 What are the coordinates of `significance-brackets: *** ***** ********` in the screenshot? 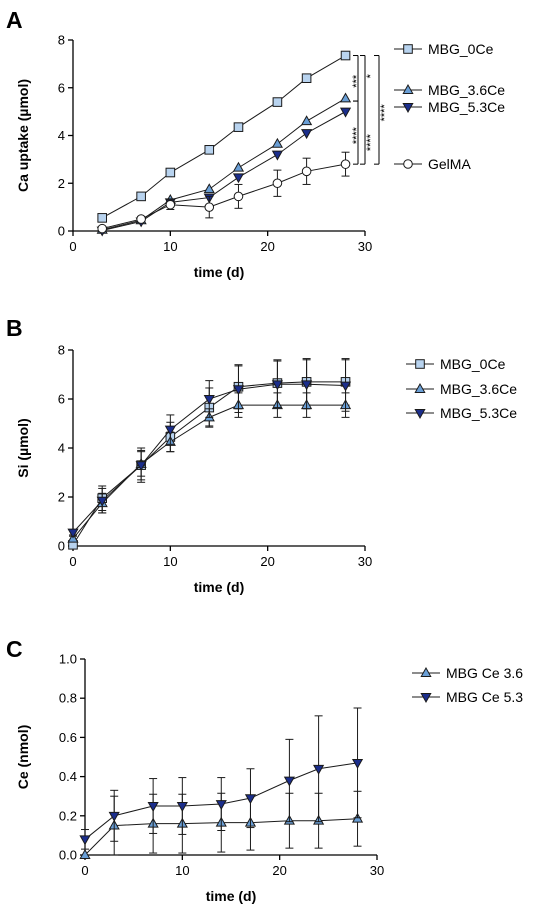 It's located at (371, 110).